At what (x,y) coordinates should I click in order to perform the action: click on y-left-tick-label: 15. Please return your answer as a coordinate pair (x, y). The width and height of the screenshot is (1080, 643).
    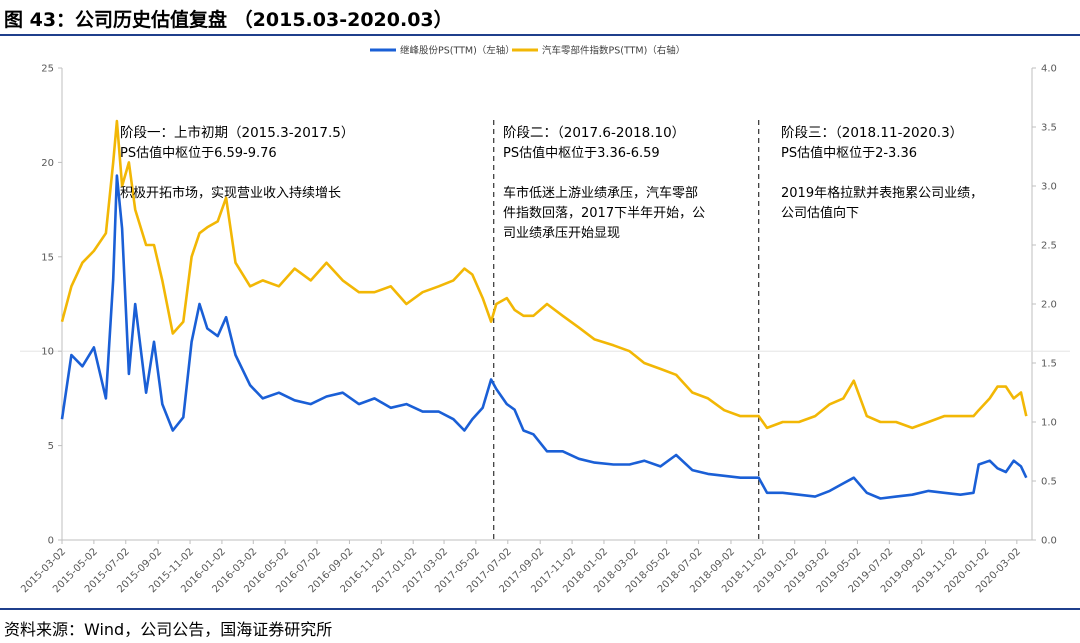
    Looking at the image, I should click on (47, 257).